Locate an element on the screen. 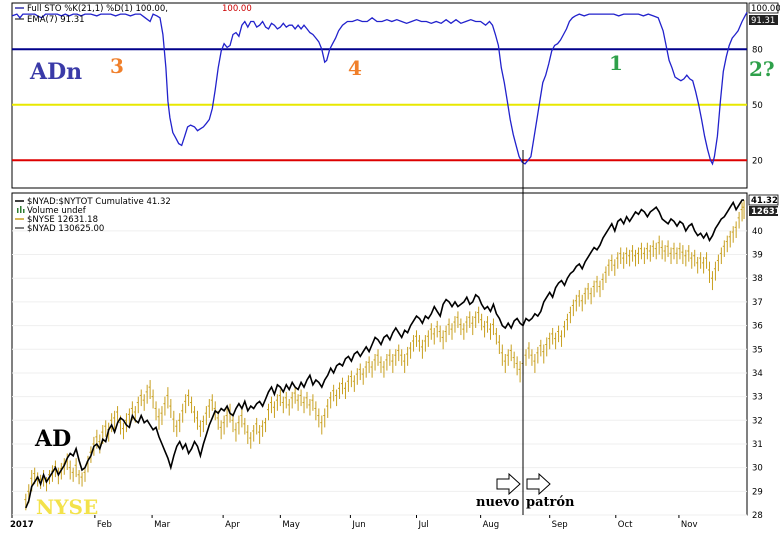 The width and height of the screenshot is (780, 537). oscillator-badge-1-text: 100.00 is located at coordinates (765, 9).